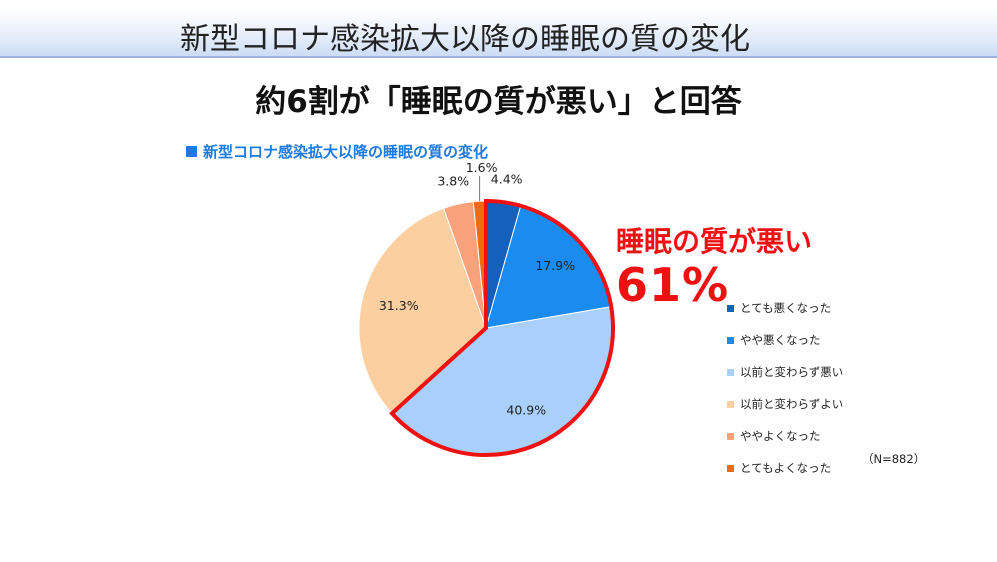  What do you see at coordinates (673, 285) in the screenshot?
I see `callout-value: 61%` at bounding box center [673, 285].